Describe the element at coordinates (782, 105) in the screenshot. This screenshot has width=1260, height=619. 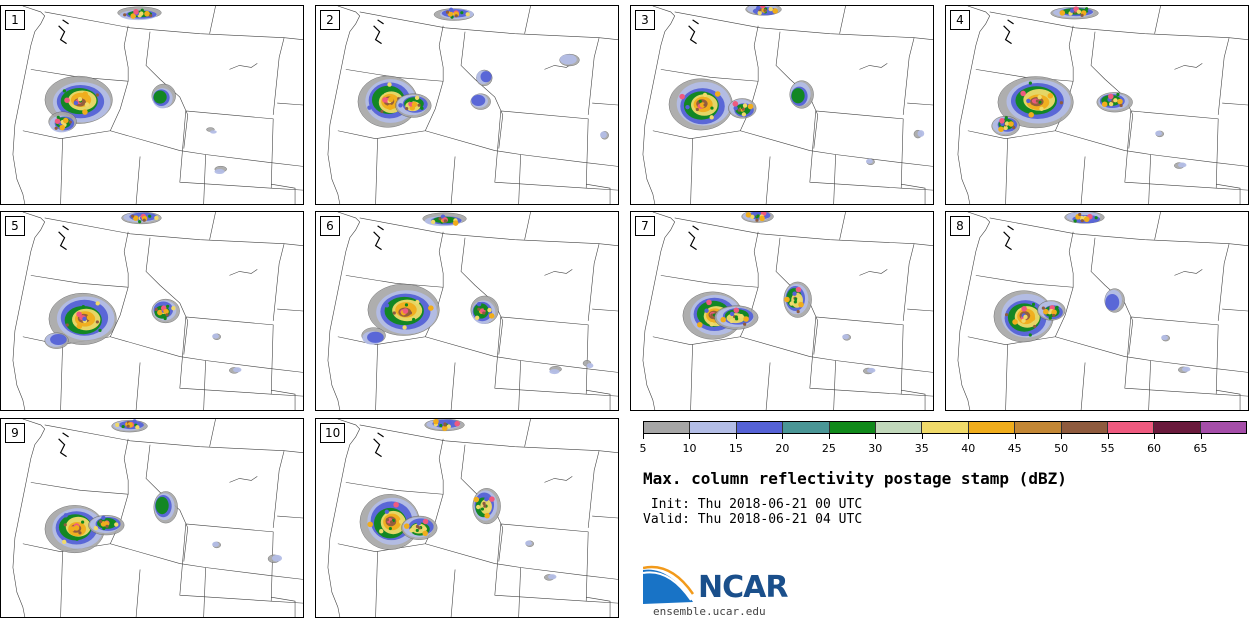
I see `stamp-panel: 3` at that location.